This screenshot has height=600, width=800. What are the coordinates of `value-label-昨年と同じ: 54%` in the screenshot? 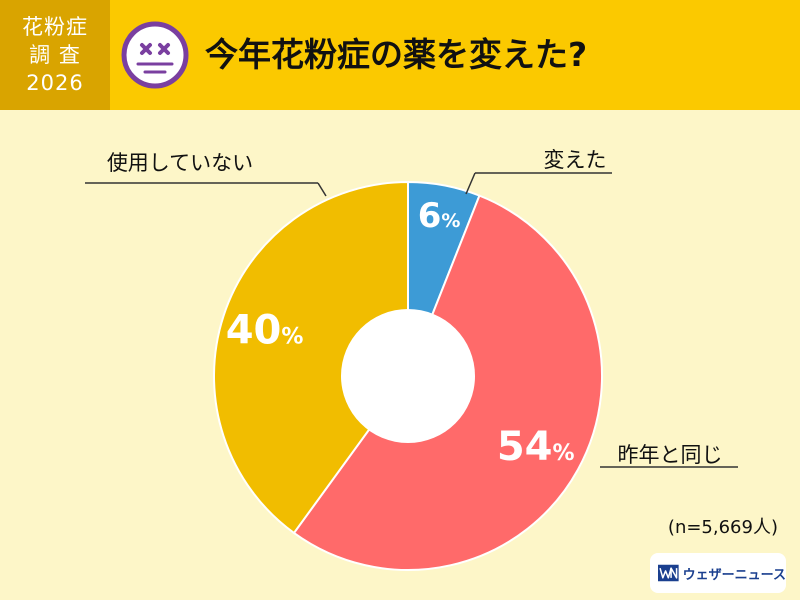 It's located at (536, 447).